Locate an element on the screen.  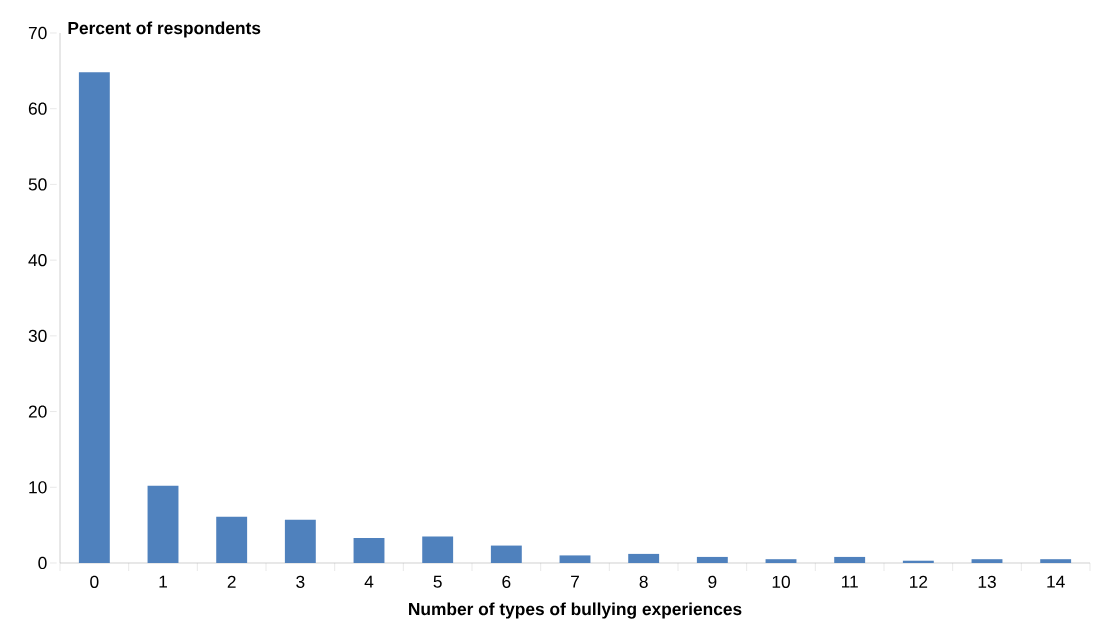
x-tick-label: 6 is located at coordinates (506, 581).